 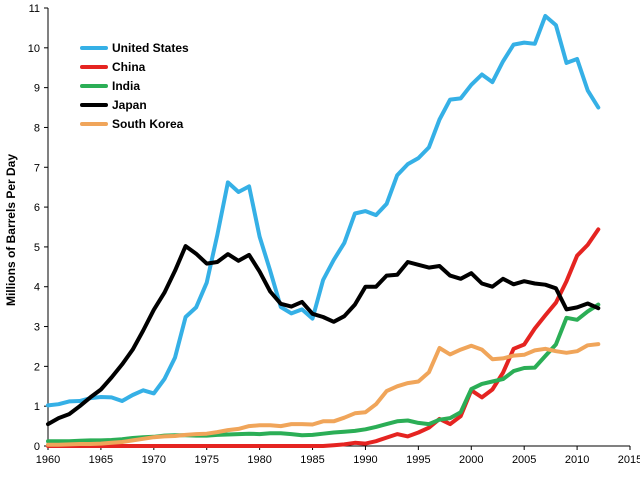 I want to click on x-tick-label: 1985, so click(x=312, y=460).